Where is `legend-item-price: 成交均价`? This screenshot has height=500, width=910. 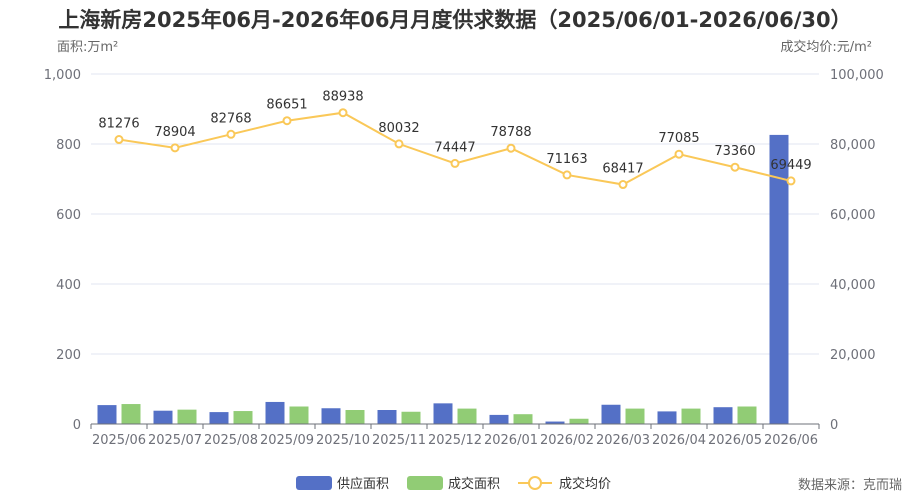 legend-item-price: 成交均价 is located at coordinates (564, 484).